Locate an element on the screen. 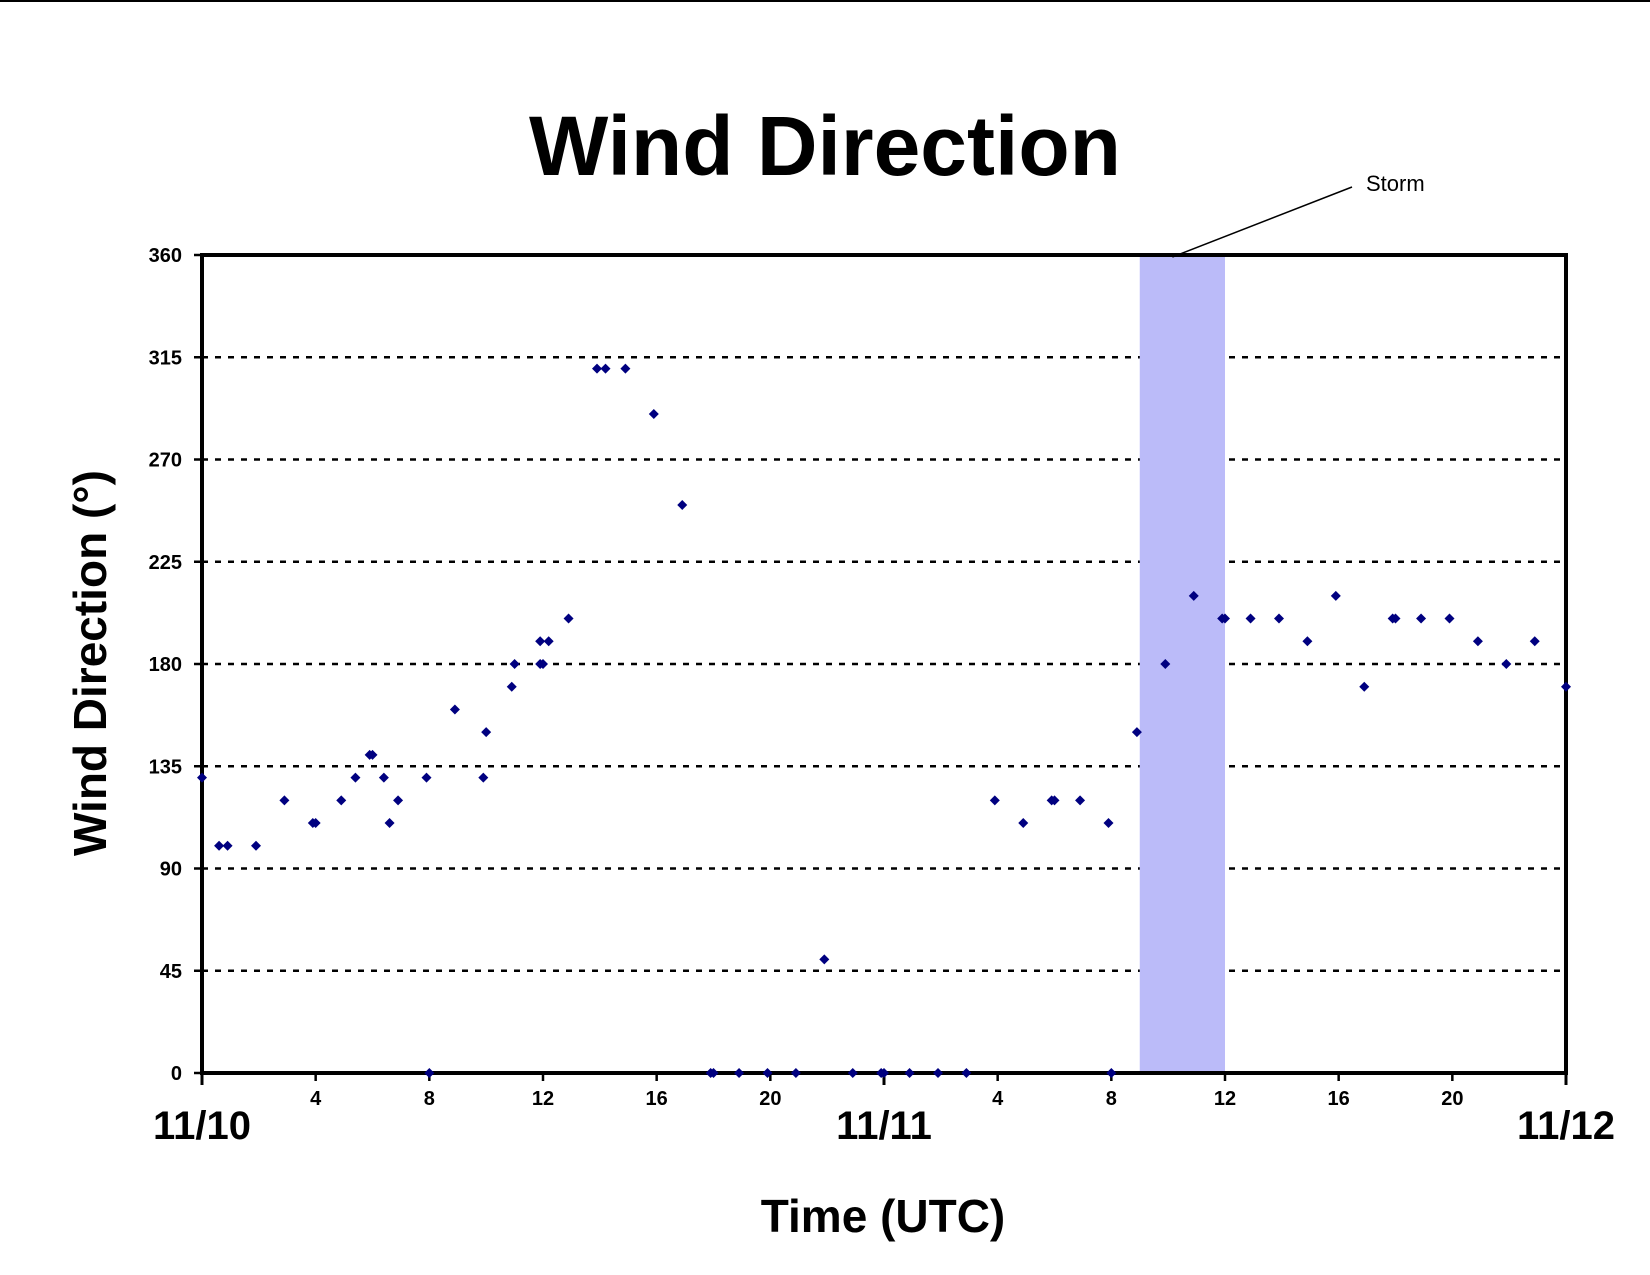 The image size is (1650, 1275). day-labels: 11/10 11/11 11/12 is located at coordinates (884, 1110).